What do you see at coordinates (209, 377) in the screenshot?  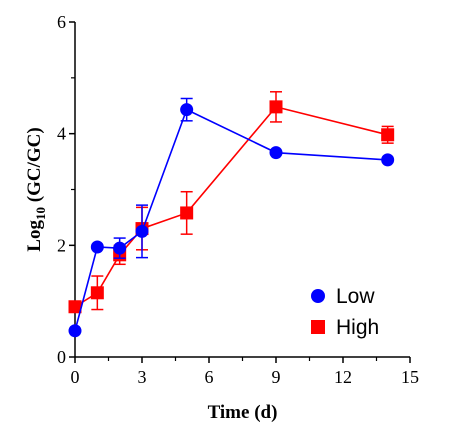 I see `x-tick-label: 6` at bounding box center [209, 377].